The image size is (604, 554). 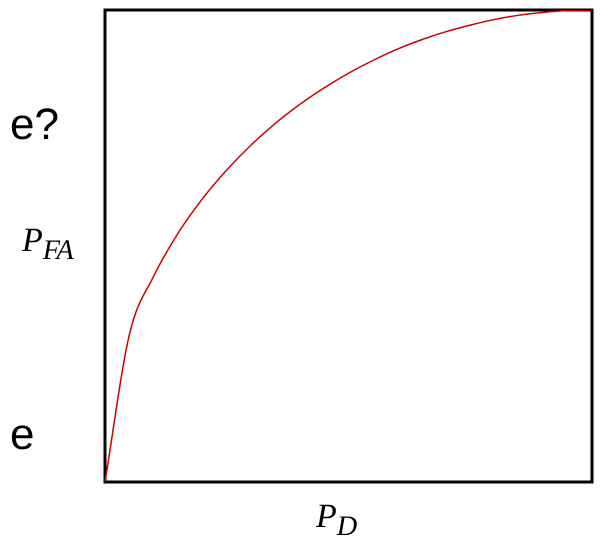 I want to click on x-axis-title: P$_{D}$, so click(x=337, y=520).